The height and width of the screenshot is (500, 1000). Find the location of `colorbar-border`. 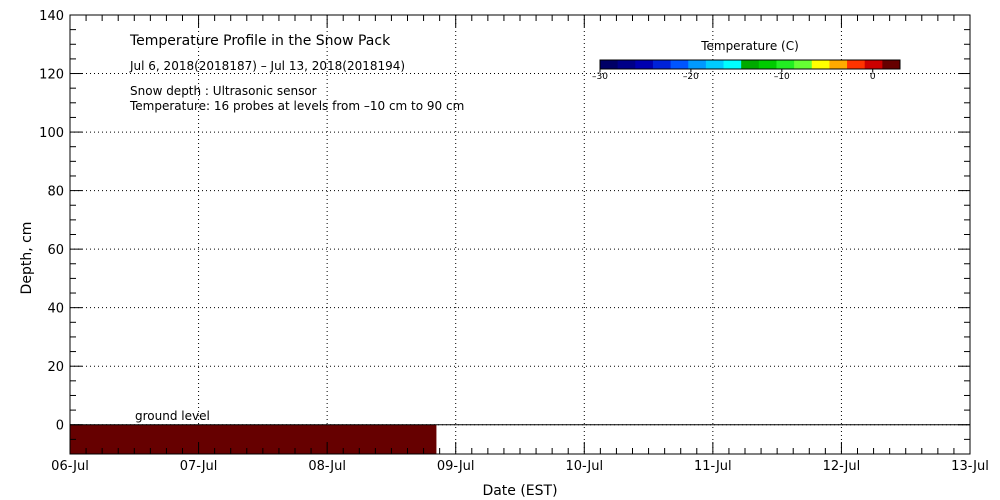

colorbar-border is located at coordinates (750, 64).